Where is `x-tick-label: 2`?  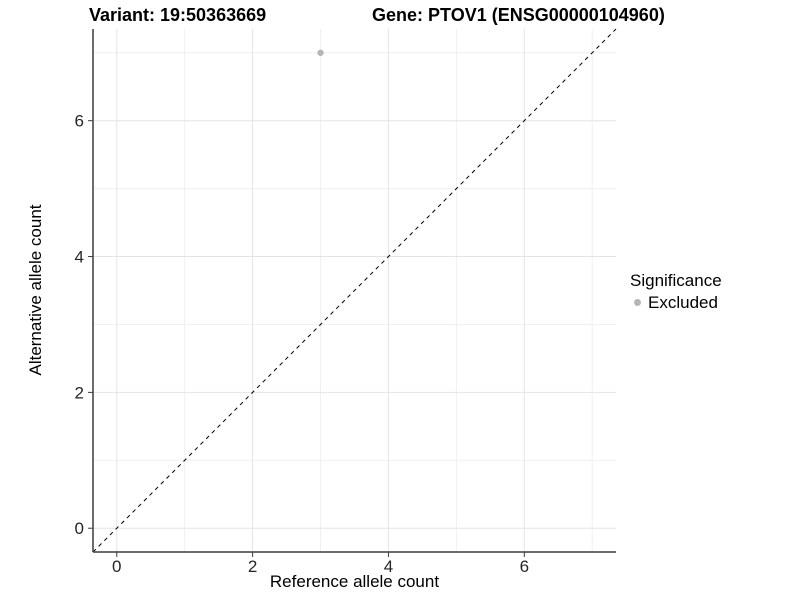
x-tick-label: 2 is located at coordinates (252, 566).